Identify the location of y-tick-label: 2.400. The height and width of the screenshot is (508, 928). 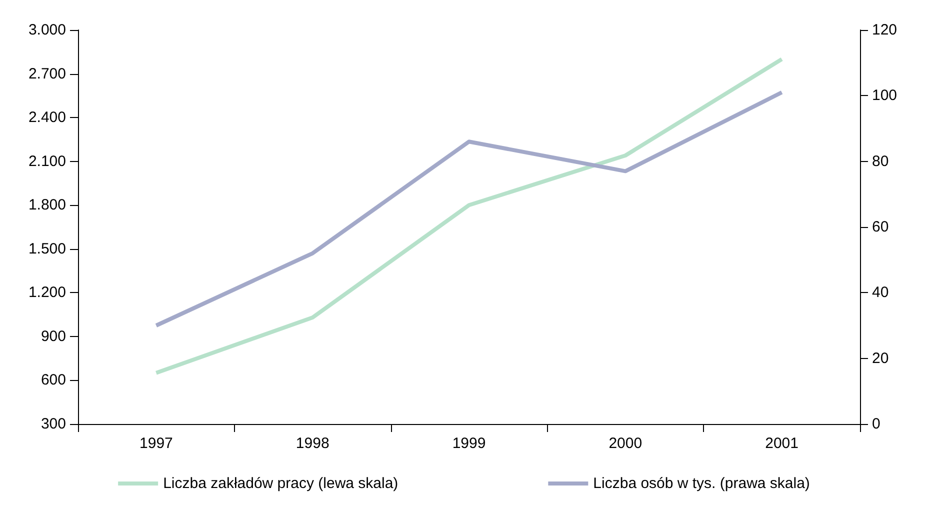
(47, 117).